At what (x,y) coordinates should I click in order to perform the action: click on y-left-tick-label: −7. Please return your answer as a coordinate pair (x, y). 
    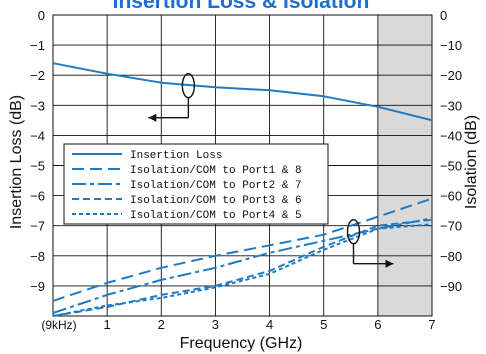
    Looking at the image, I should click on (37, 226).